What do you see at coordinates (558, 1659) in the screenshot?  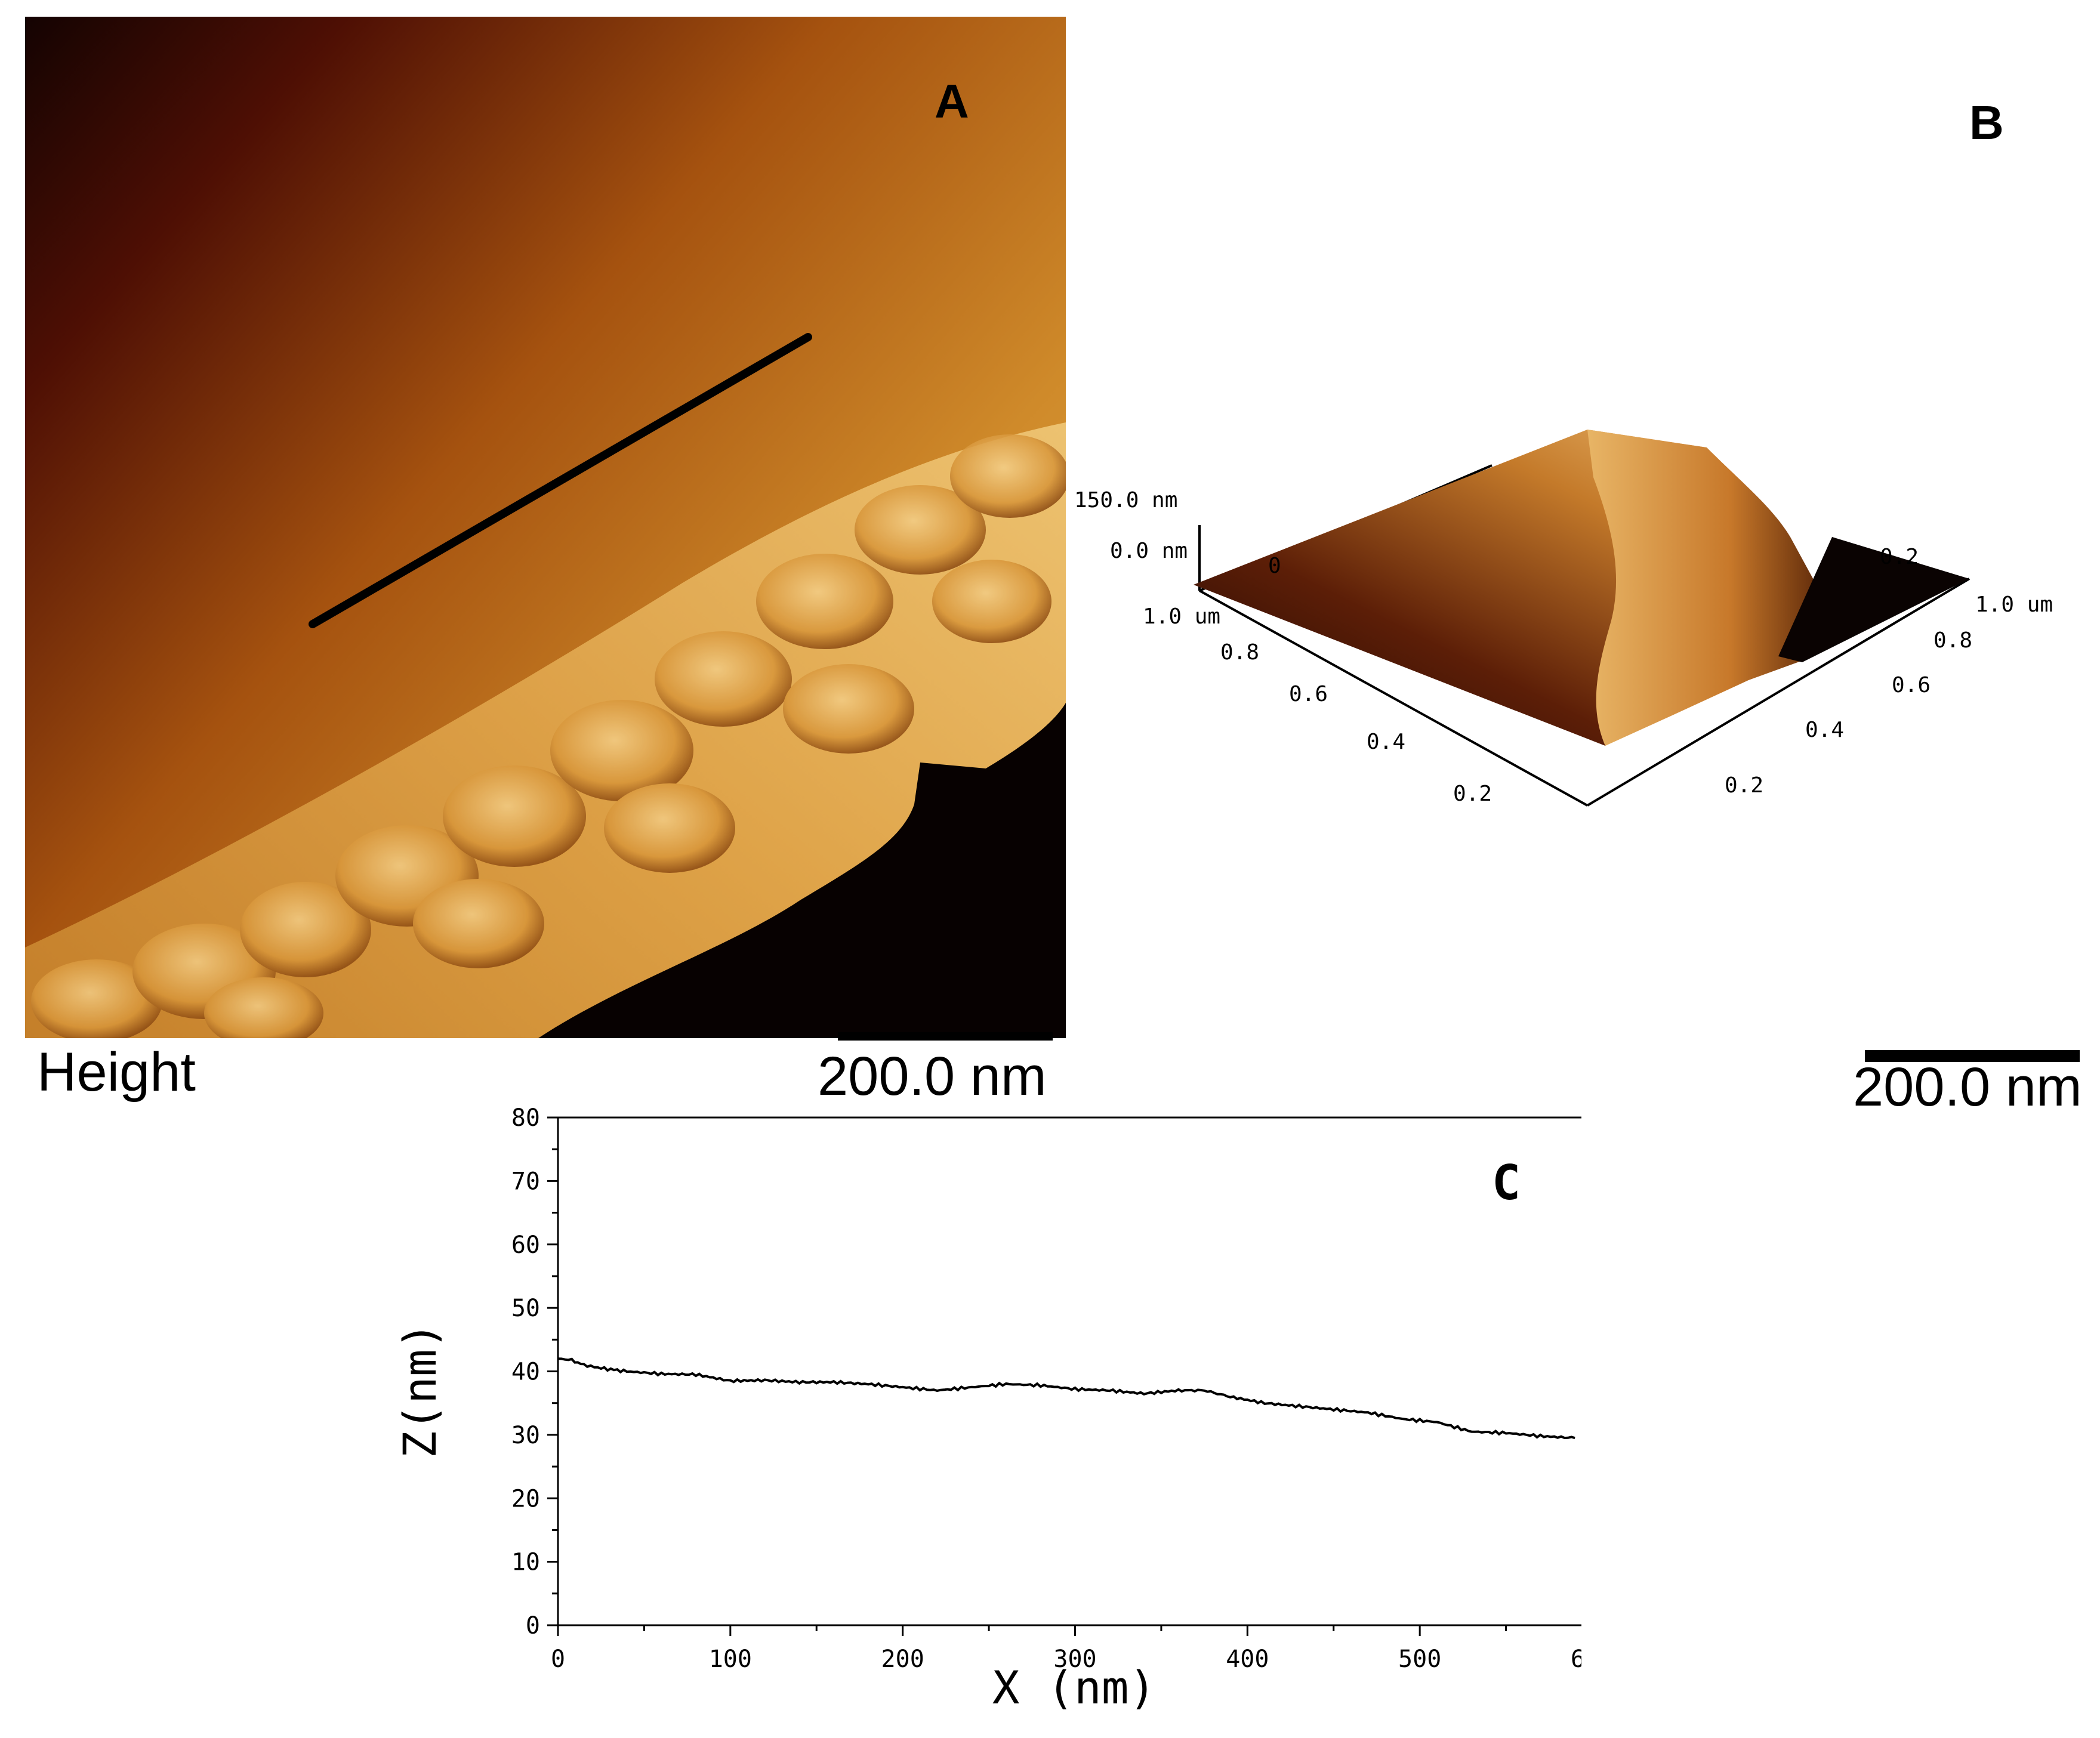 I see `x-tick-label: 0` at bounding box center [558, 1659].